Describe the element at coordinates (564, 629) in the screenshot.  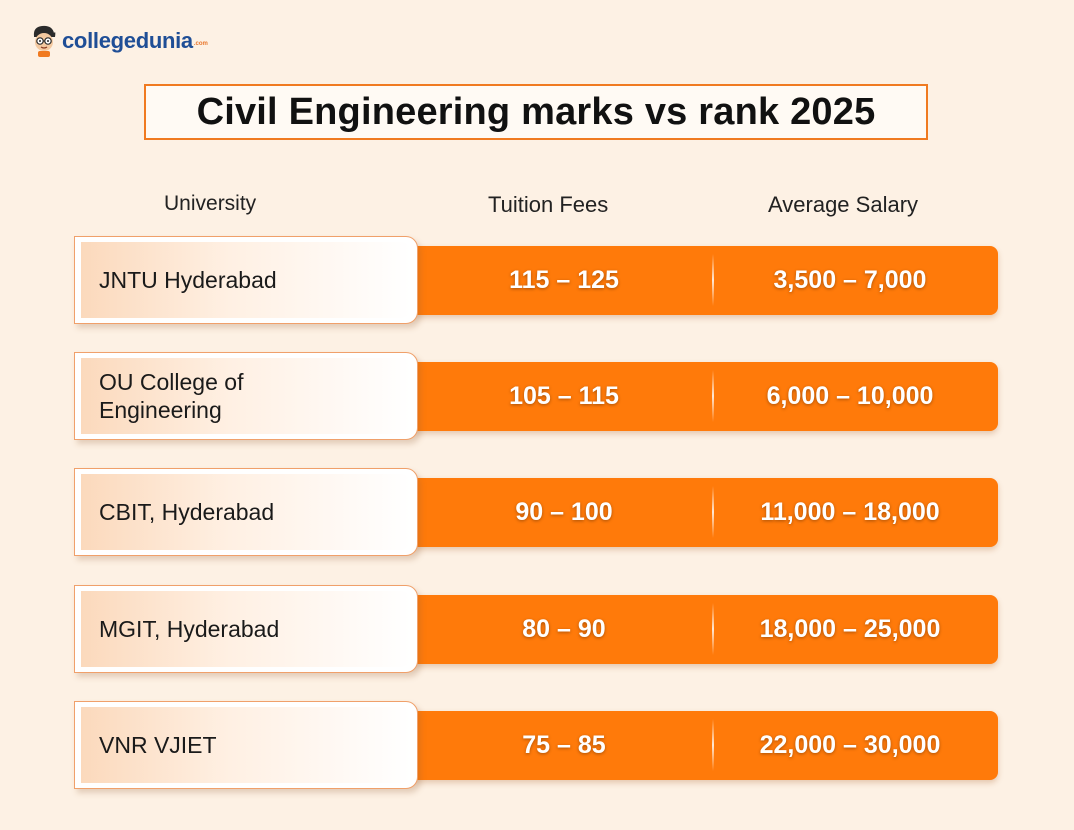
I see `fees-value: 80 – 90` at that location.